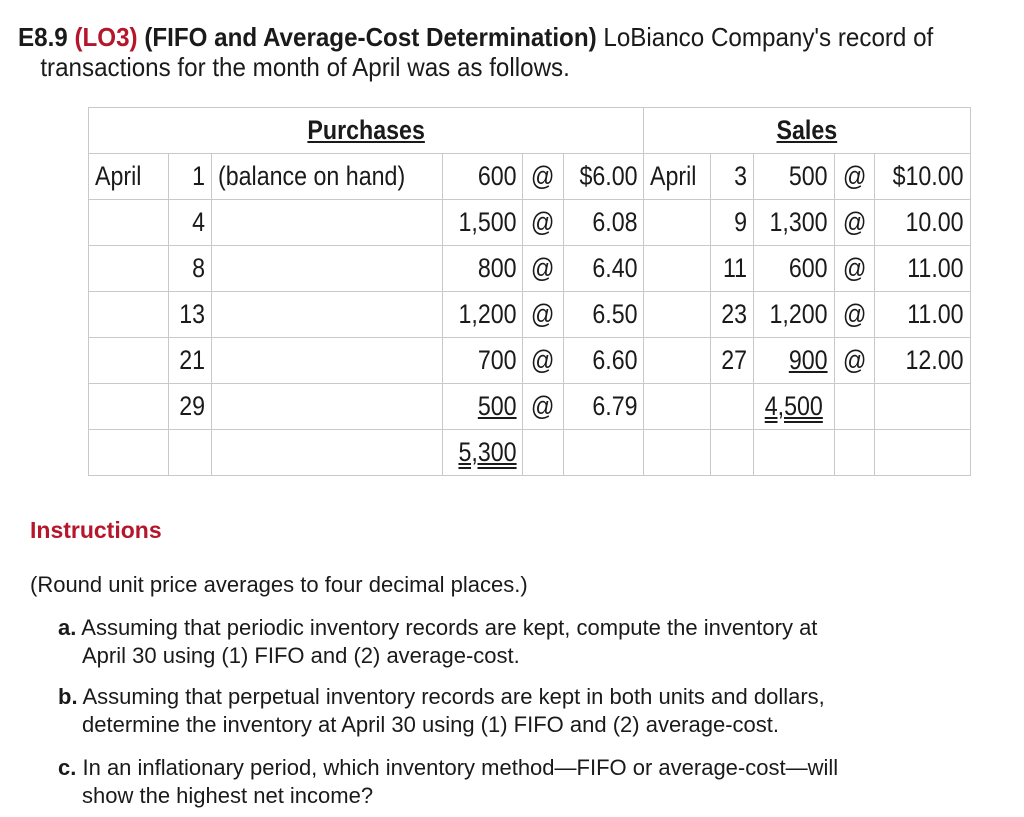 This screenshot has width=1024, height=817. I want to click on purchase-price: 6.08, so click(603, 222).